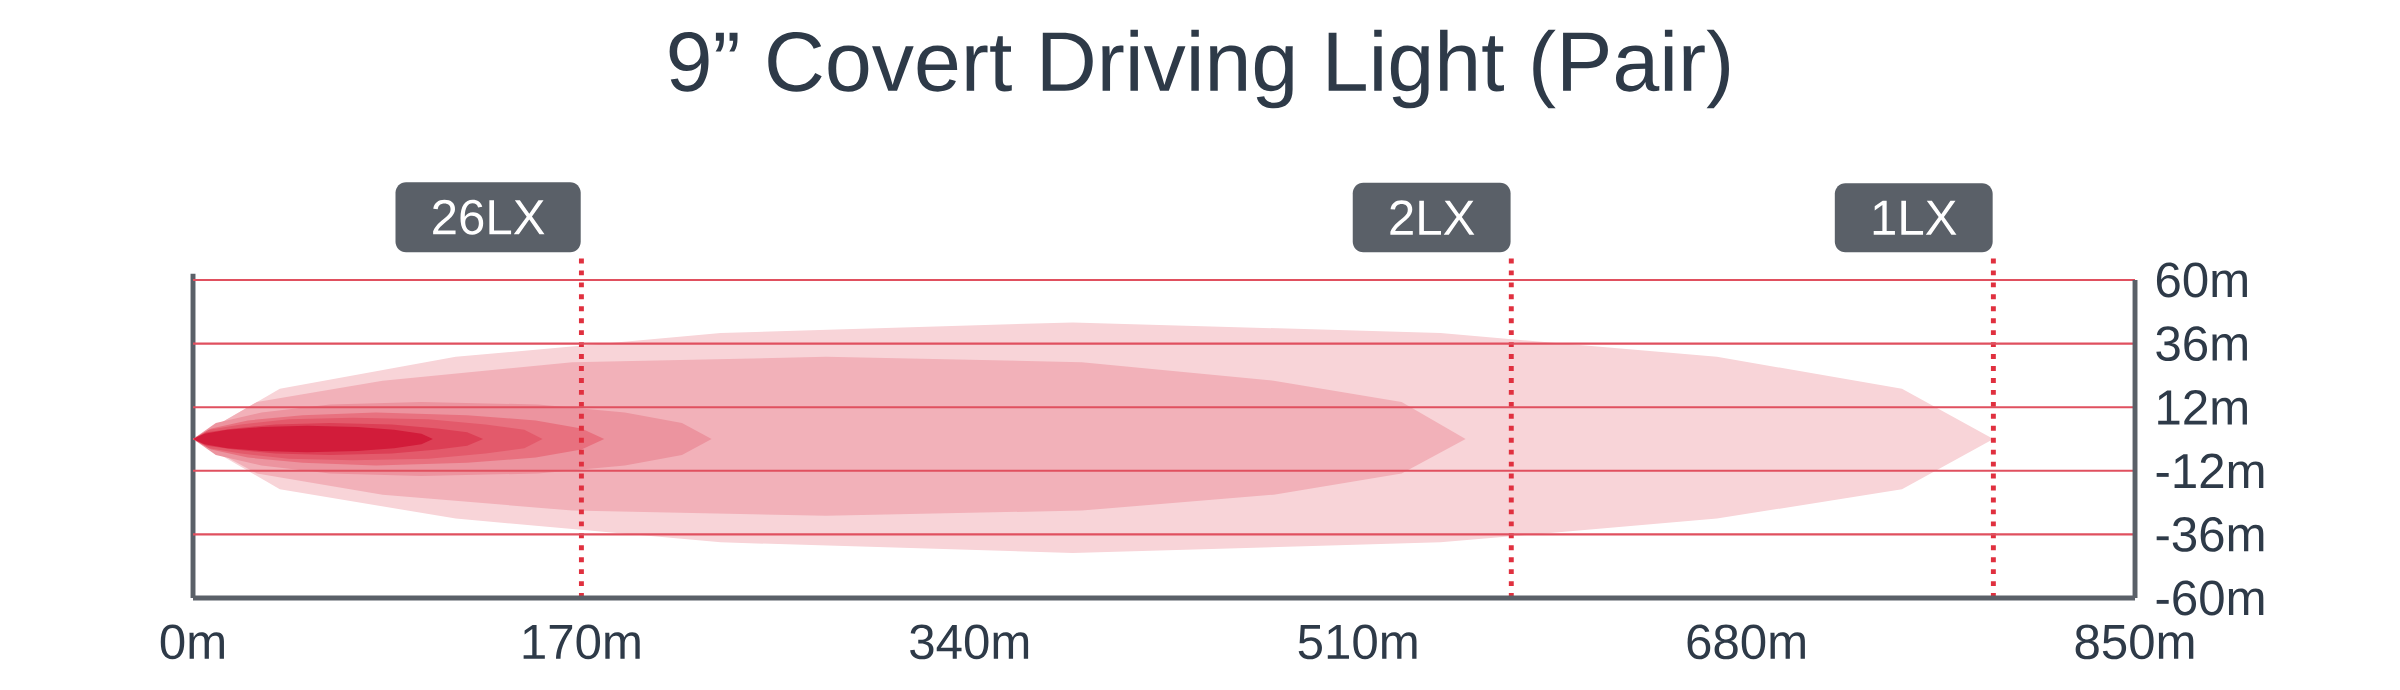 Image resolution: width=2400 pixels, height=690 pixels. Describe the element at coordinates (2201, 344) in the screenshot. I see `y-tick-label: 36m` at that location.